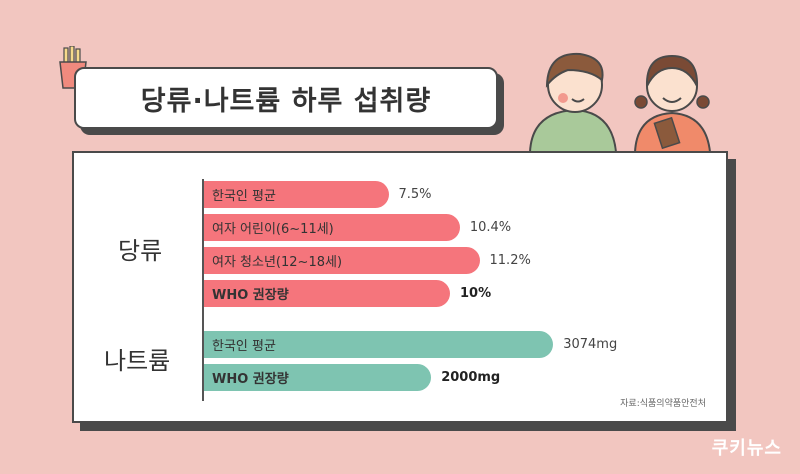  Describe the element at coordinates (415, 194) in the screenshot. I see `sugar-value-label-0: 7.5%` at that location.